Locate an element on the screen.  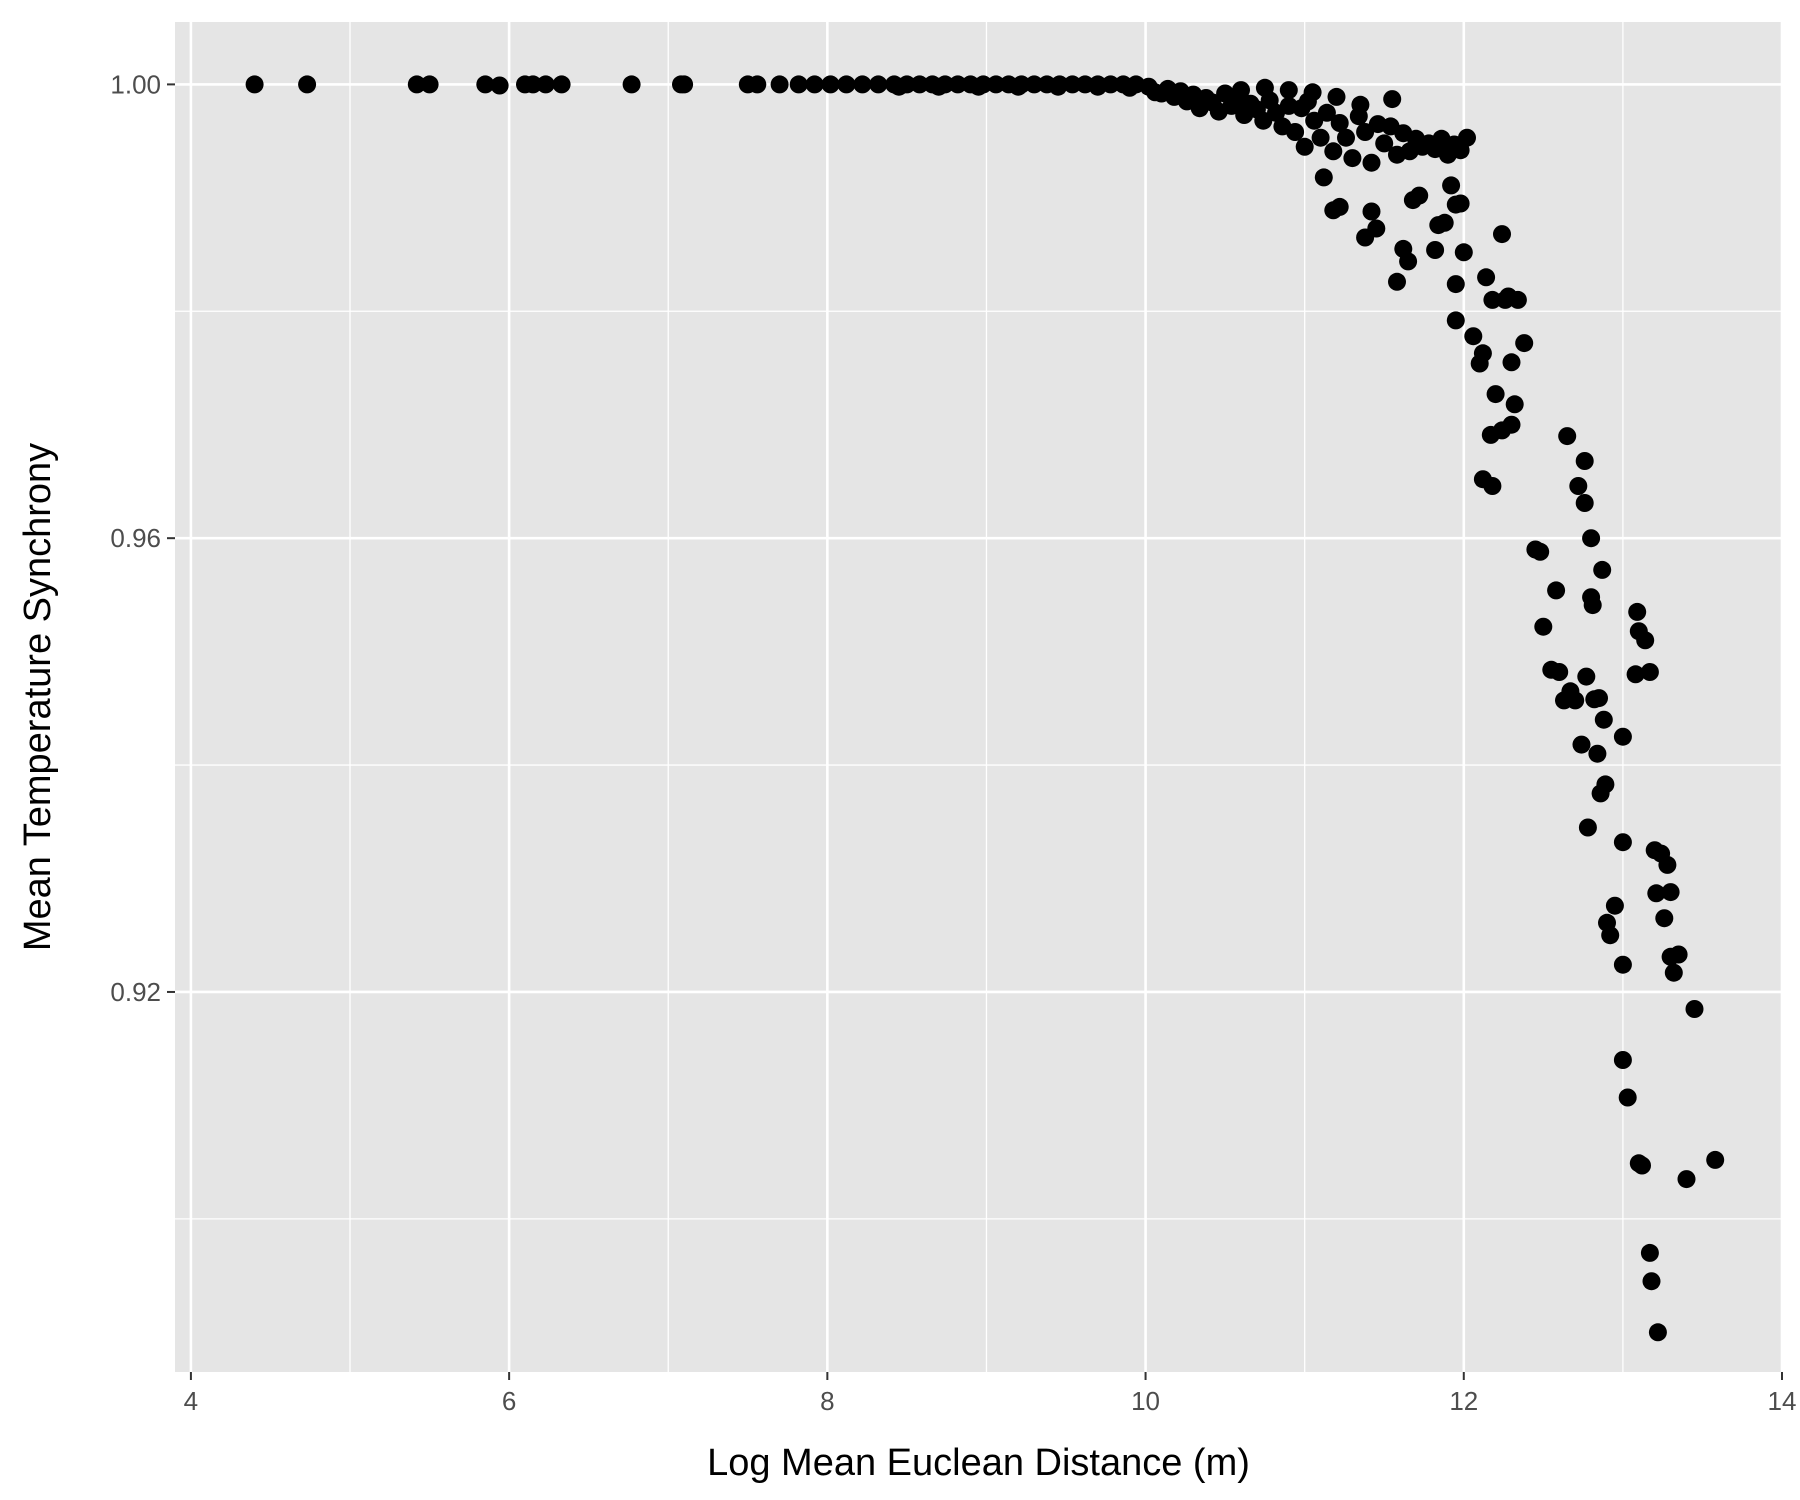
x-tick-label: 6 is located at coordinates (509, 1401).